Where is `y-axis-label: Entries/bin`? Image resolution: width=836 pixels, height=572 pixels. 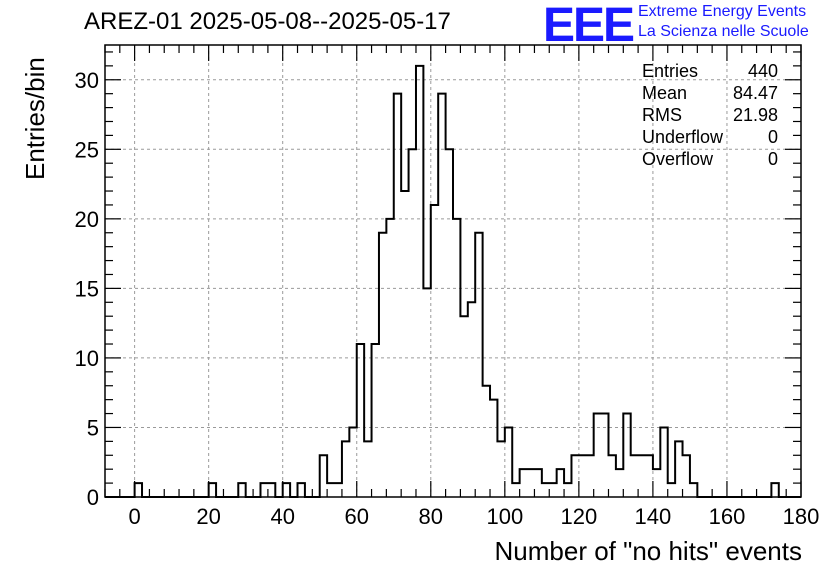 y-axis-label: Entries/bin is located at coordinates (35, 118).